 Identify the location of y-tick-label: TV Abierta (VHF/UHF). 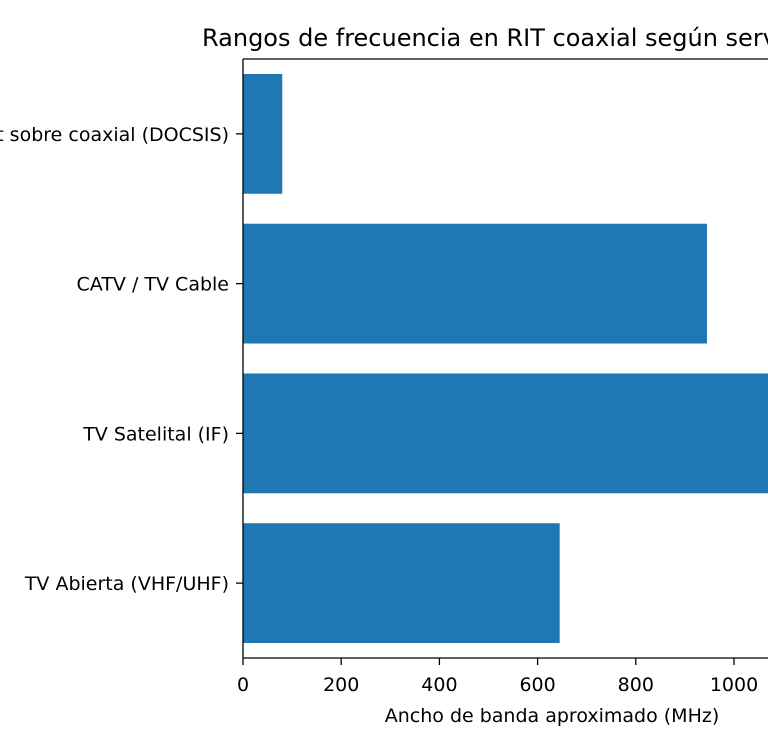
(126, 584).